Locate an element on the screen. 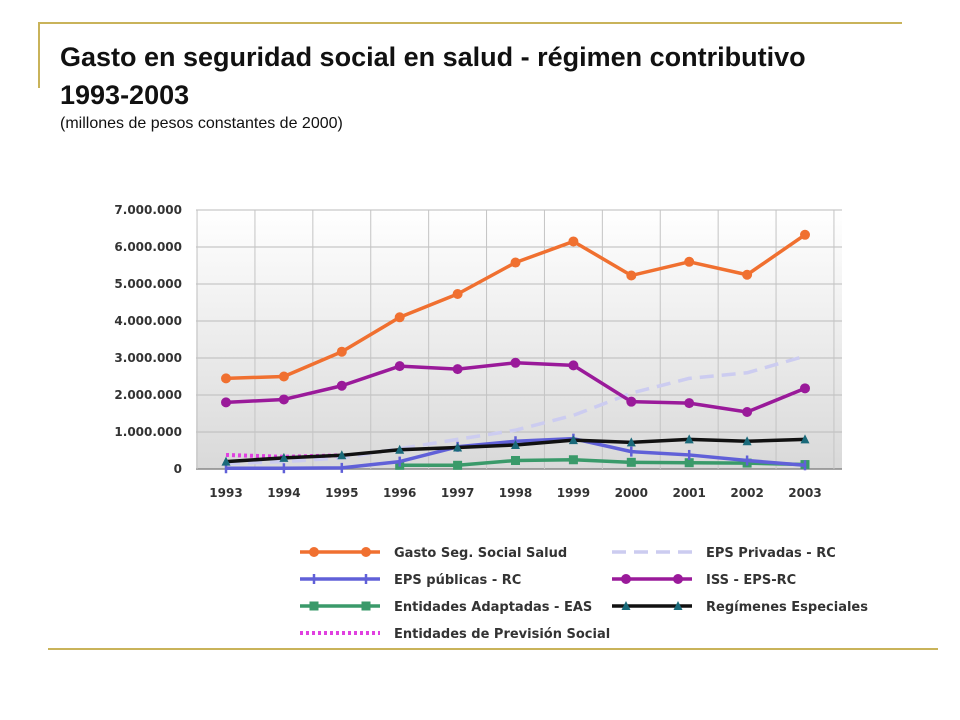  legend-label: EPS públicas - RC is located at coordinates (457, 580).